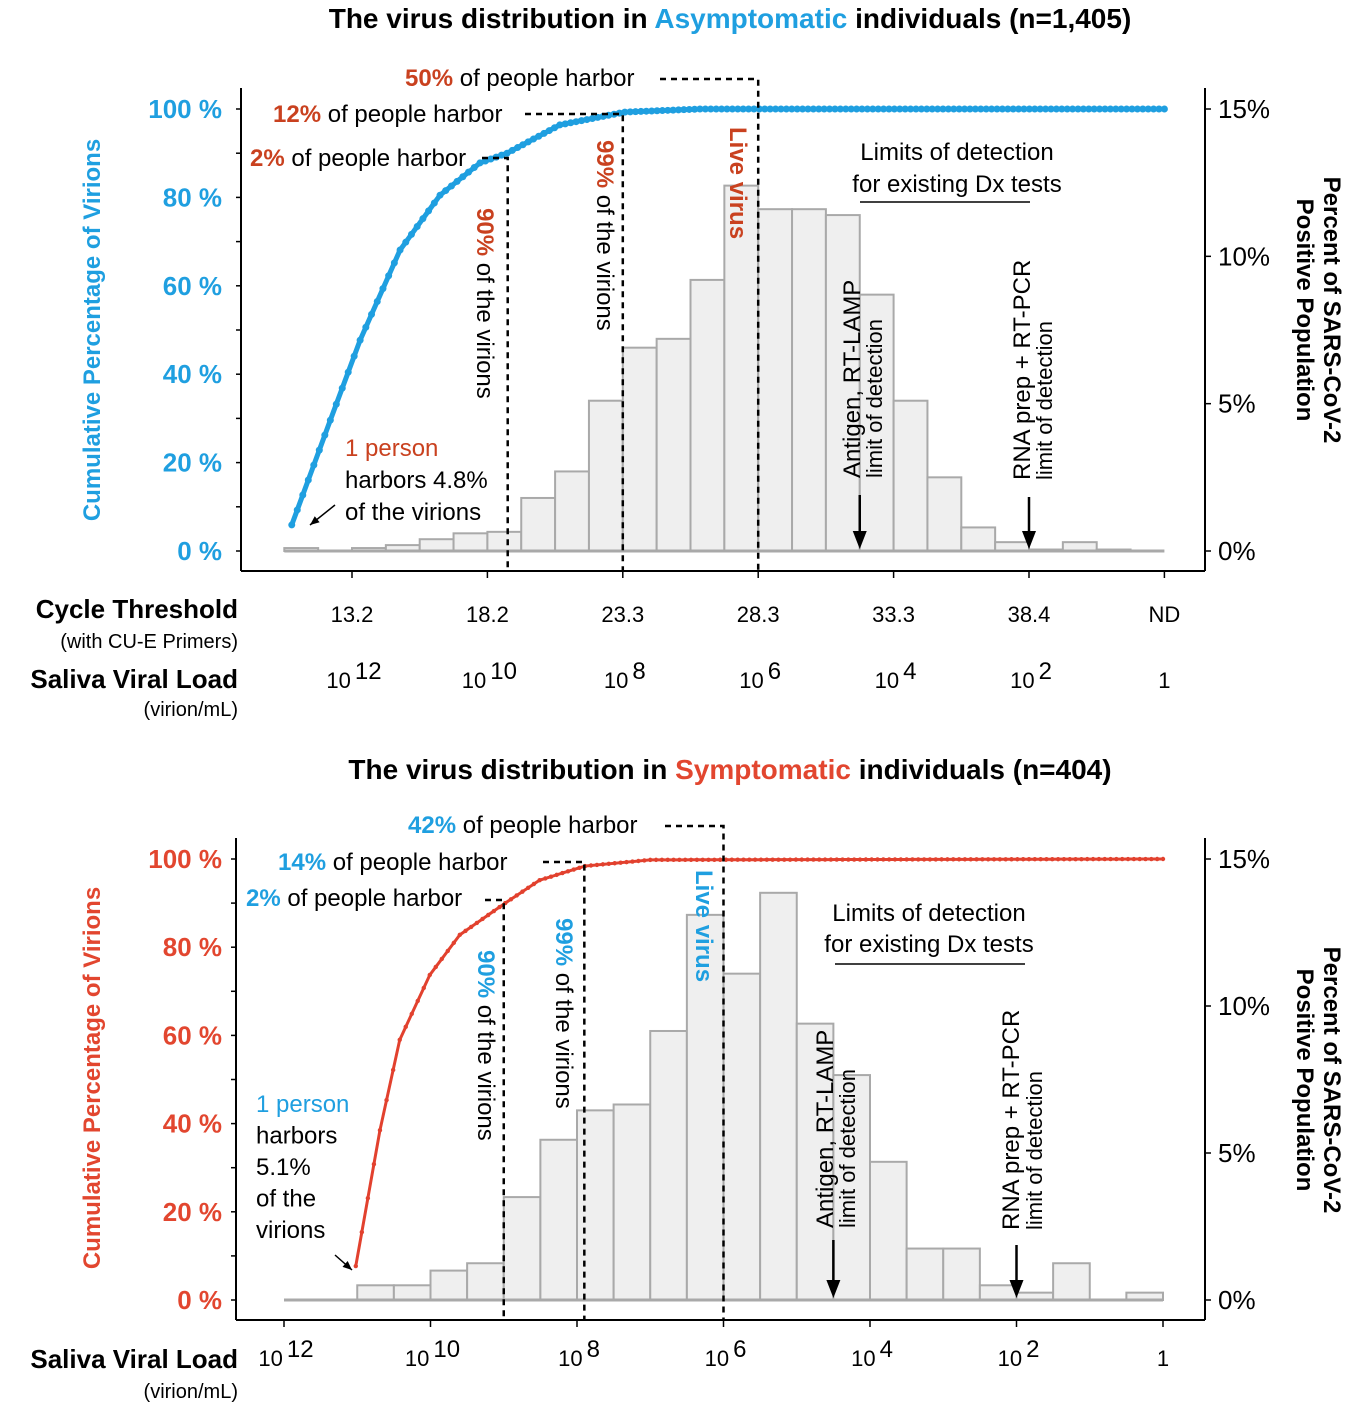 The width and height of the screenshot is (1355, 1408). Describe the element at coordinates (485, 974) in the screenshot. I see `virion-pct: 90%` at that location.